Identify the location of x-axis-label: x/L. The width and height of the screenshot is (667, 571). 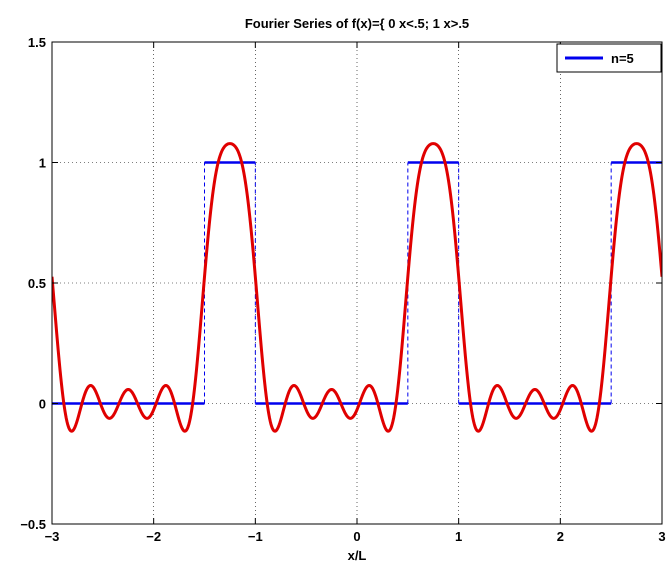
(357, 555).